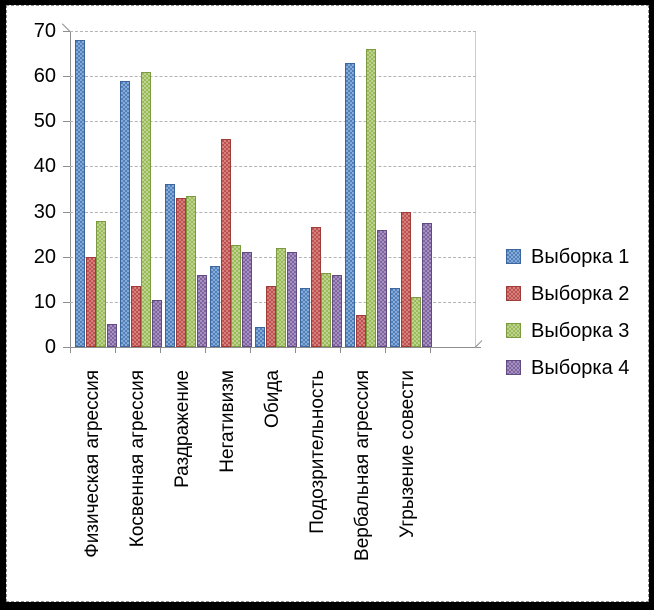 This screenshot has width=654, height=610. What do you see at coordinates (44, 256) in the screenshot?
I see `y-axis-label: 20` at bounding box center [44, 256].